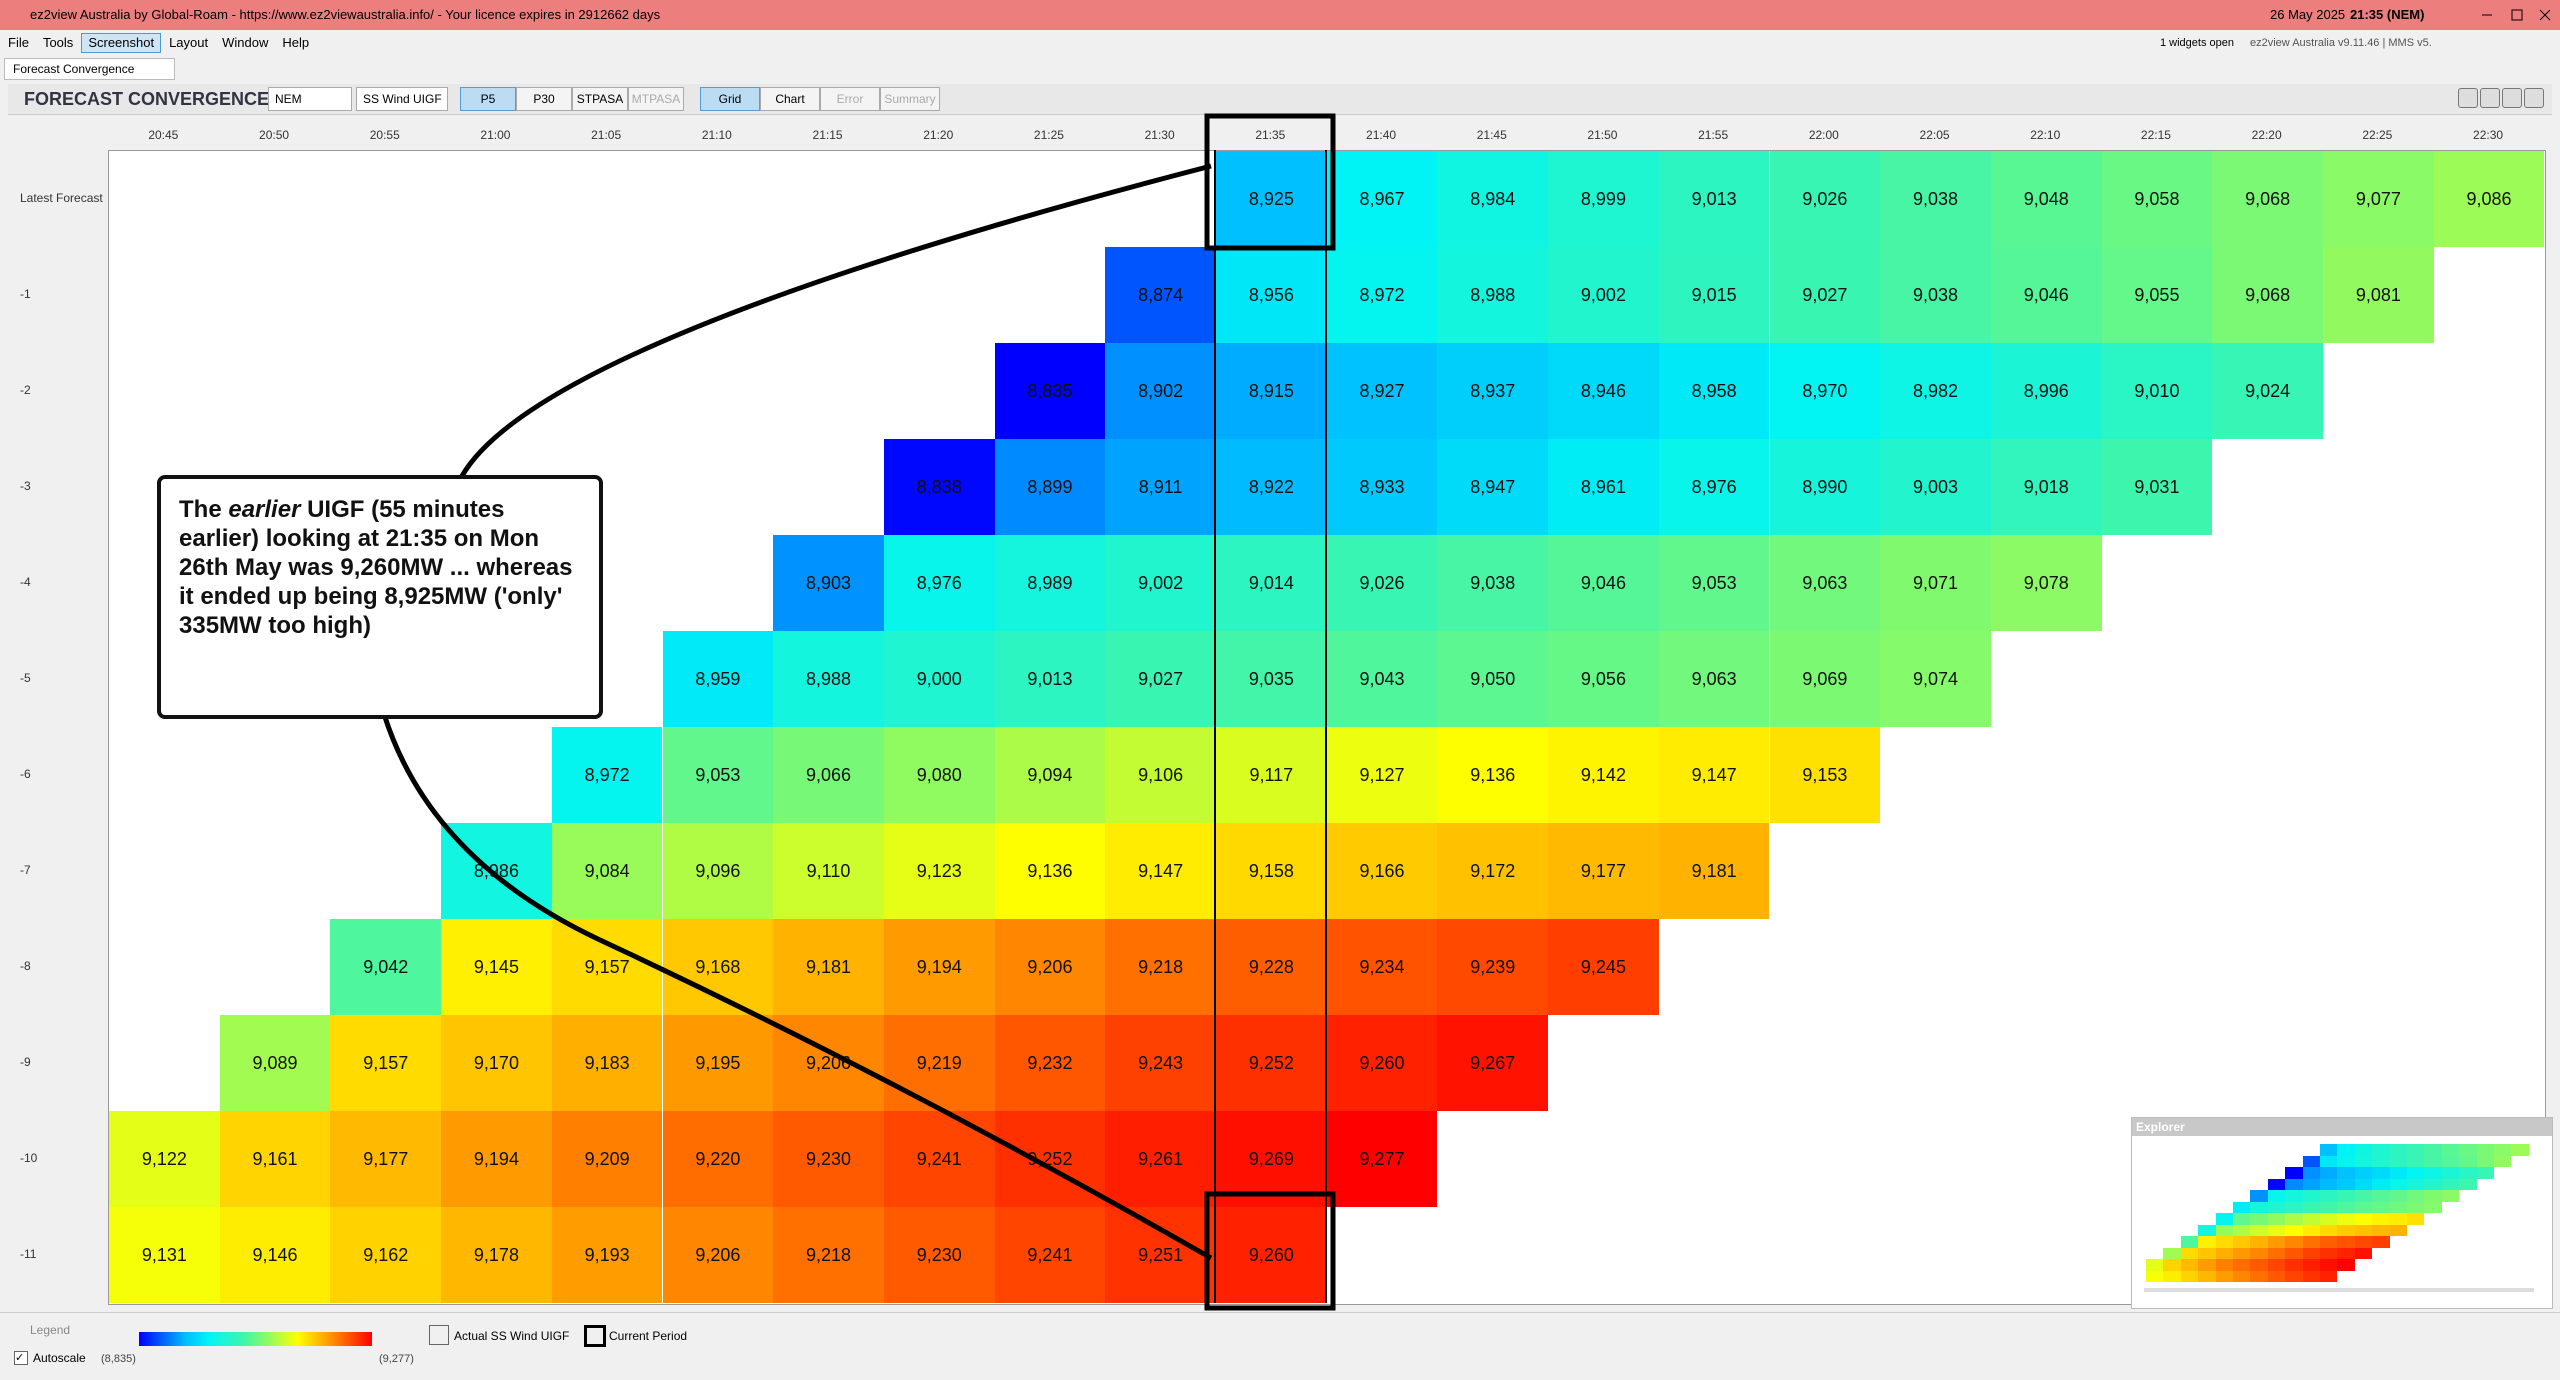 Image resolution: width=2560 pixels, height=1380 pixels. What do you see at coordinates (1050, 775) in the screenshot?
I see `heat-cell: 9,094` at bounding box center [1050, 775].